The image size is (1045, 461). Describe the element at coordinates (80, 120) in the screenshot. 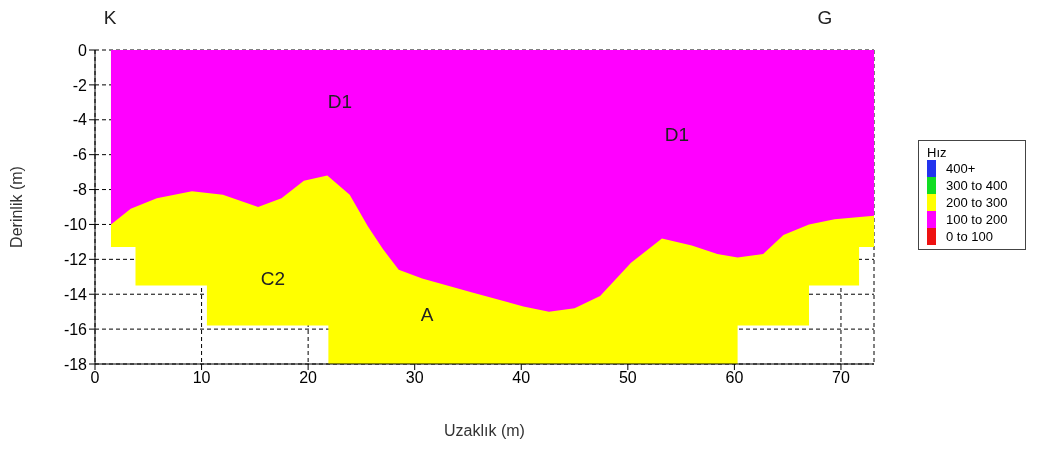

I see `y-tick-label: -4` at that location.